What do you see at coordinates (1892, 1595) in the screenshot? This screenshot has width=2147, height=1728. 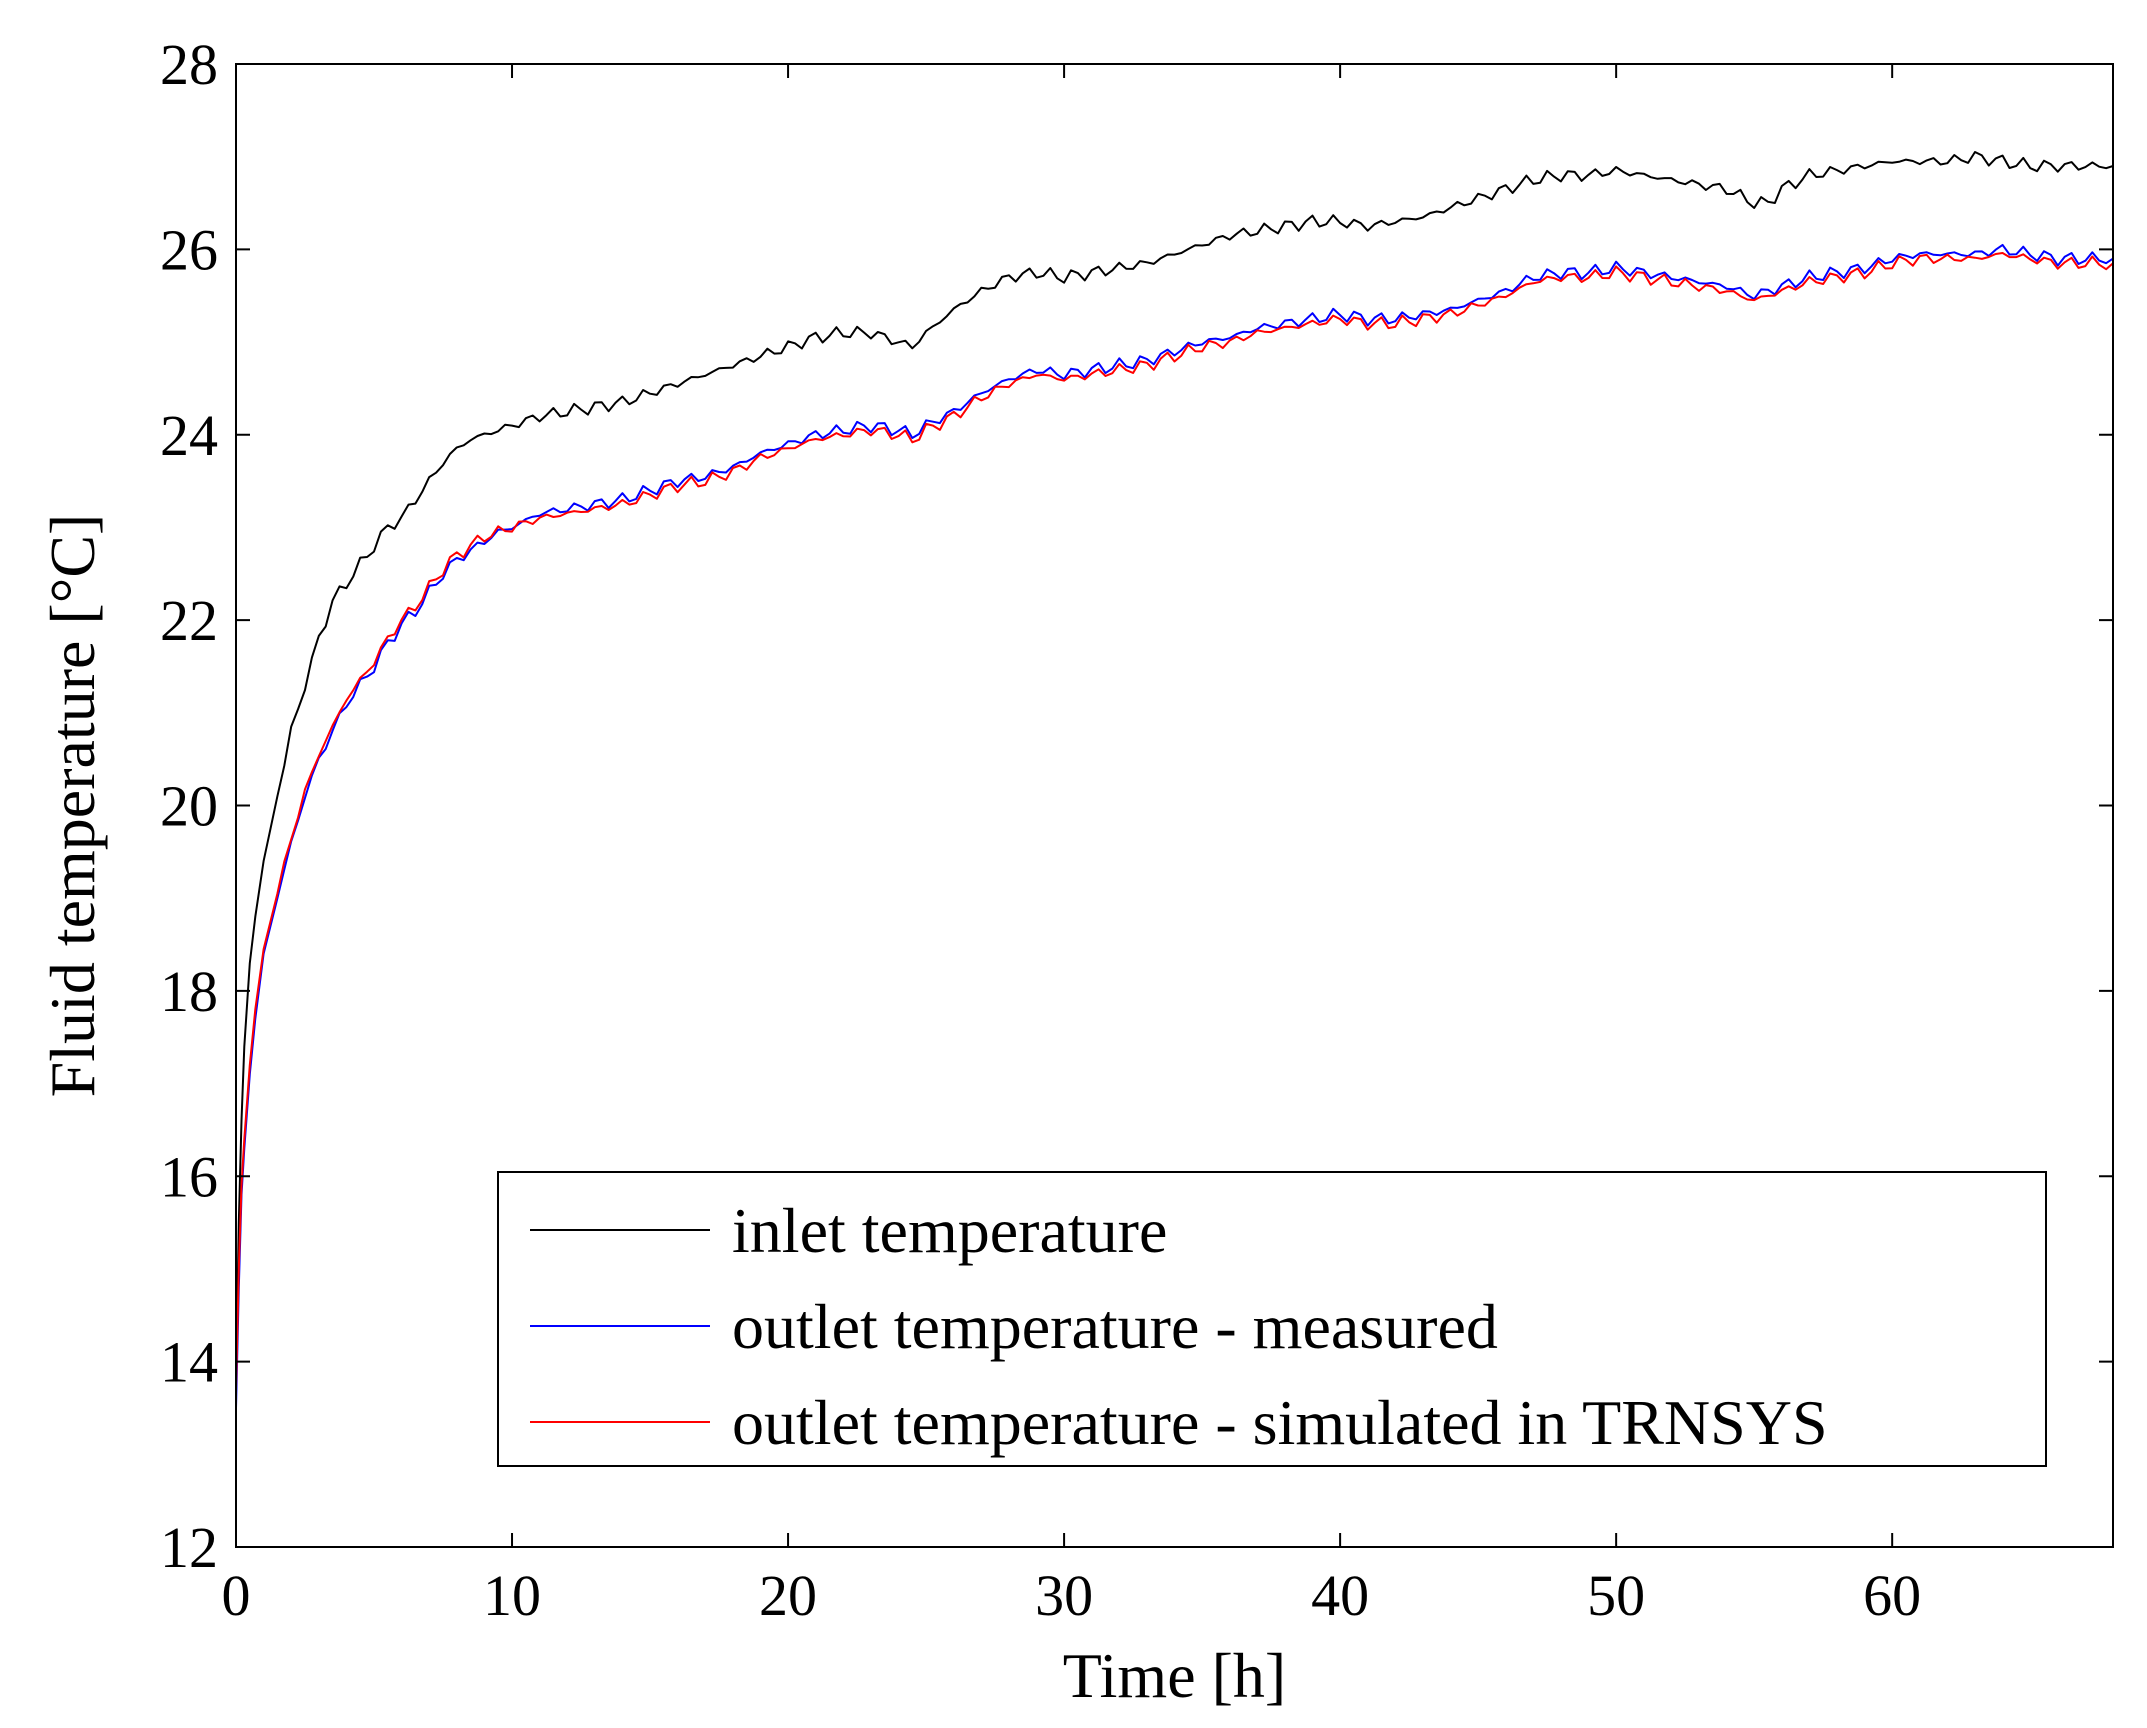 I see `x-tick-label: 60` at bounding box center [1892, 1595].